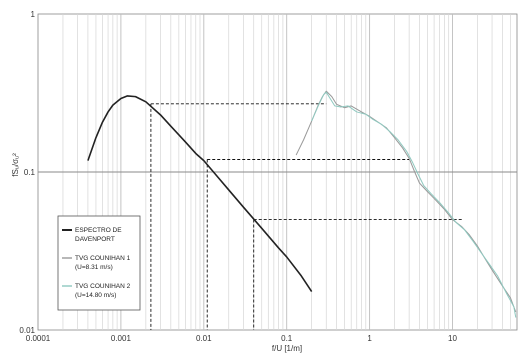 The width and height of the screenshot is (520, 354). I want to click on y-tick-labels: 0.01 0.1 1, so click(27, 172).